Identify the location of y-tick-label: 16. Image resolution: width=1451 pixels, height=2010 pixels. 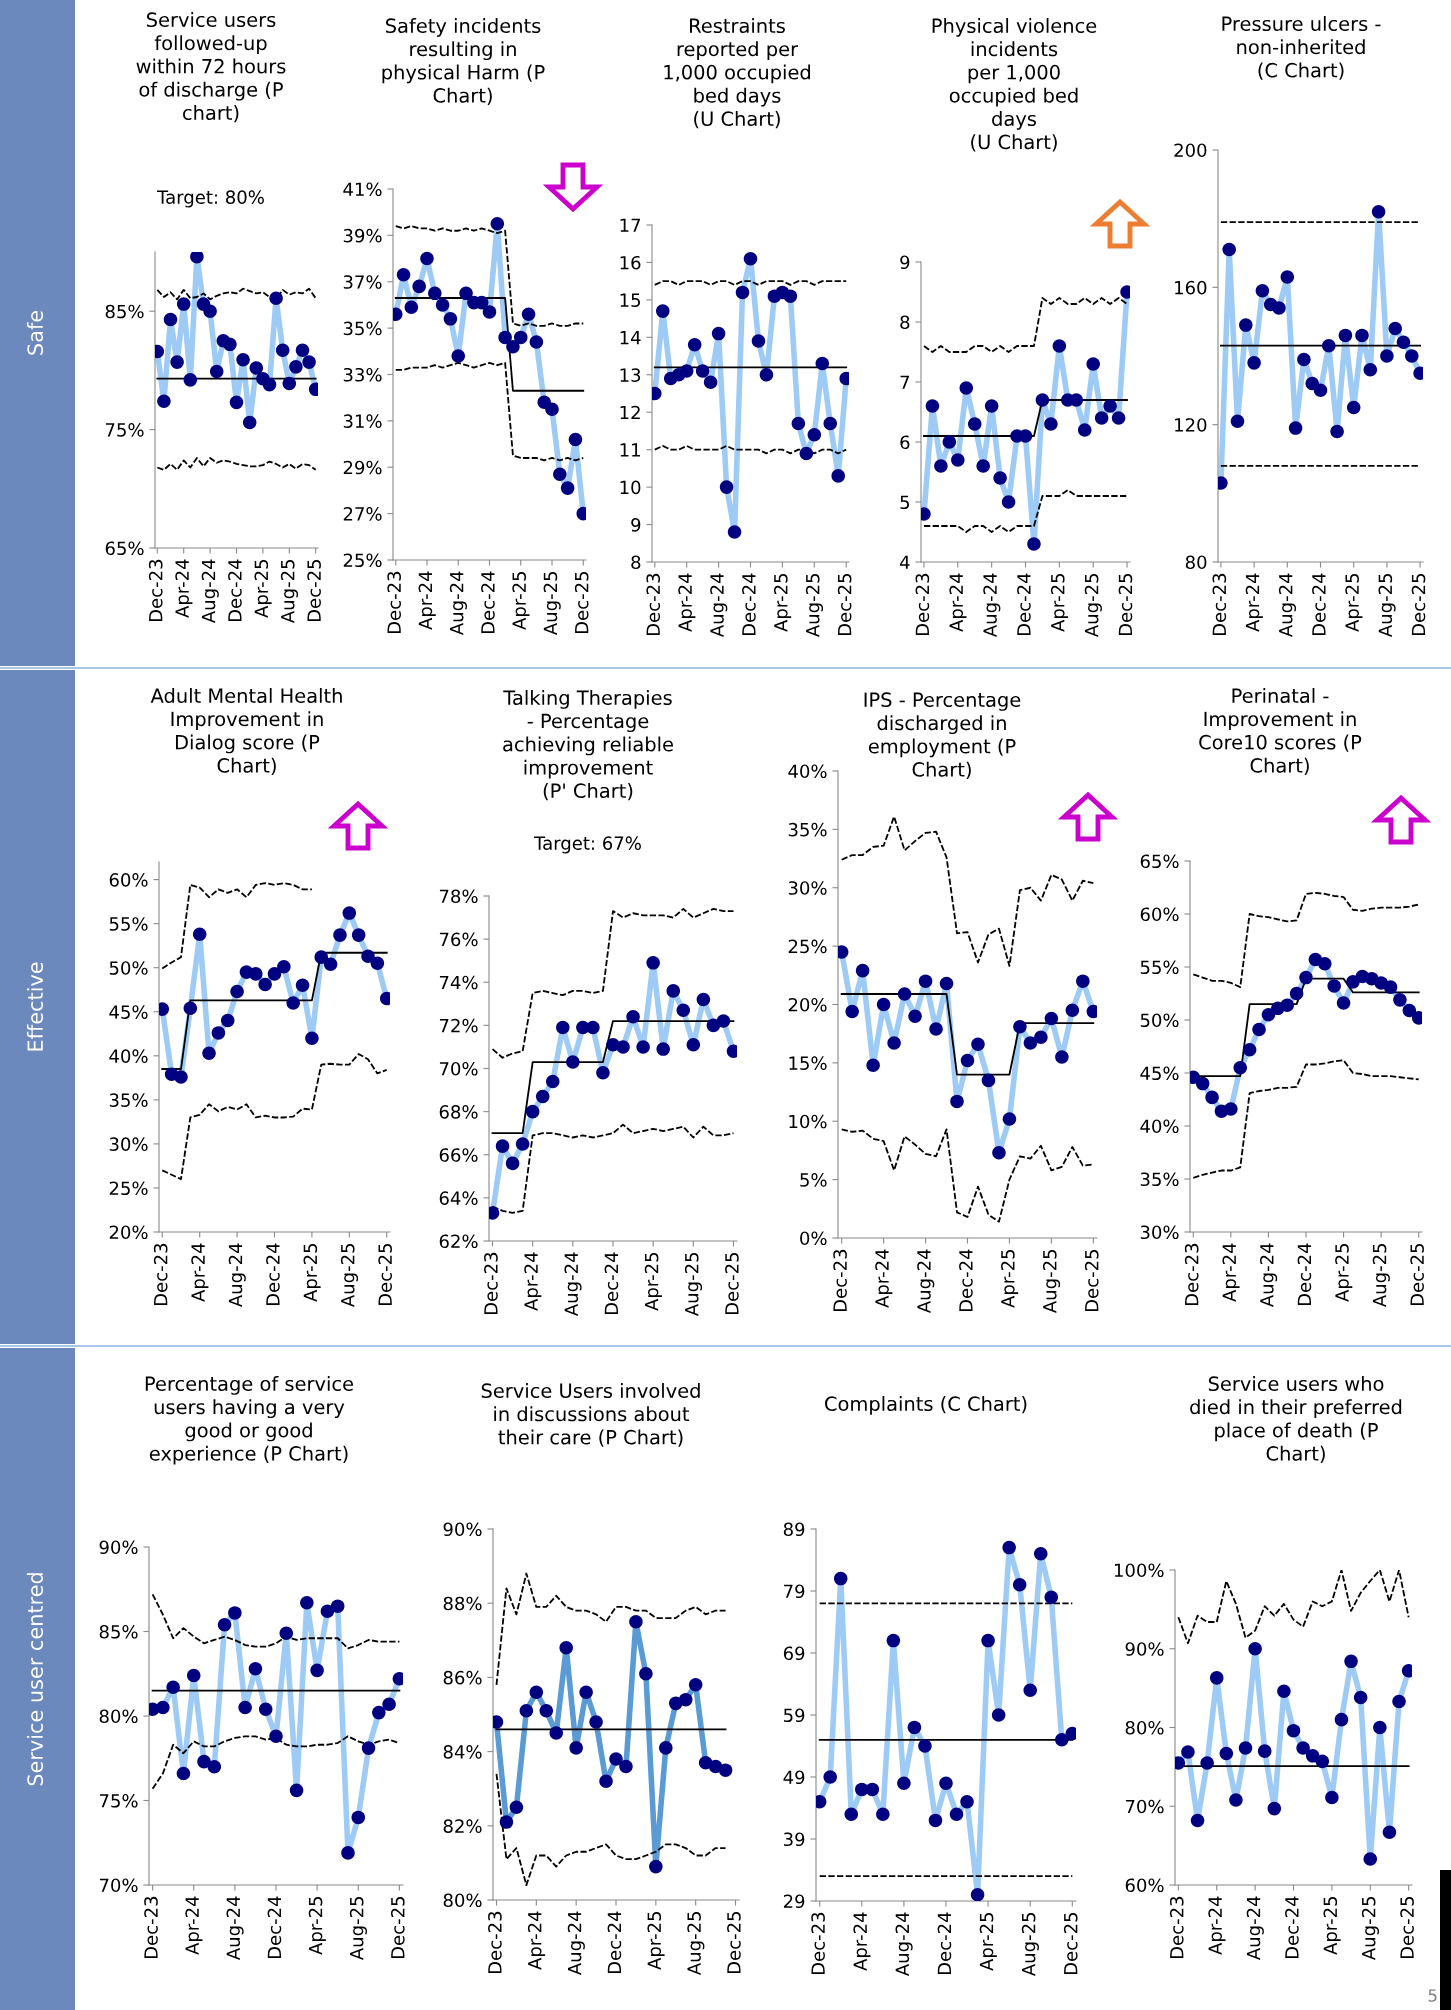
(630, 262).